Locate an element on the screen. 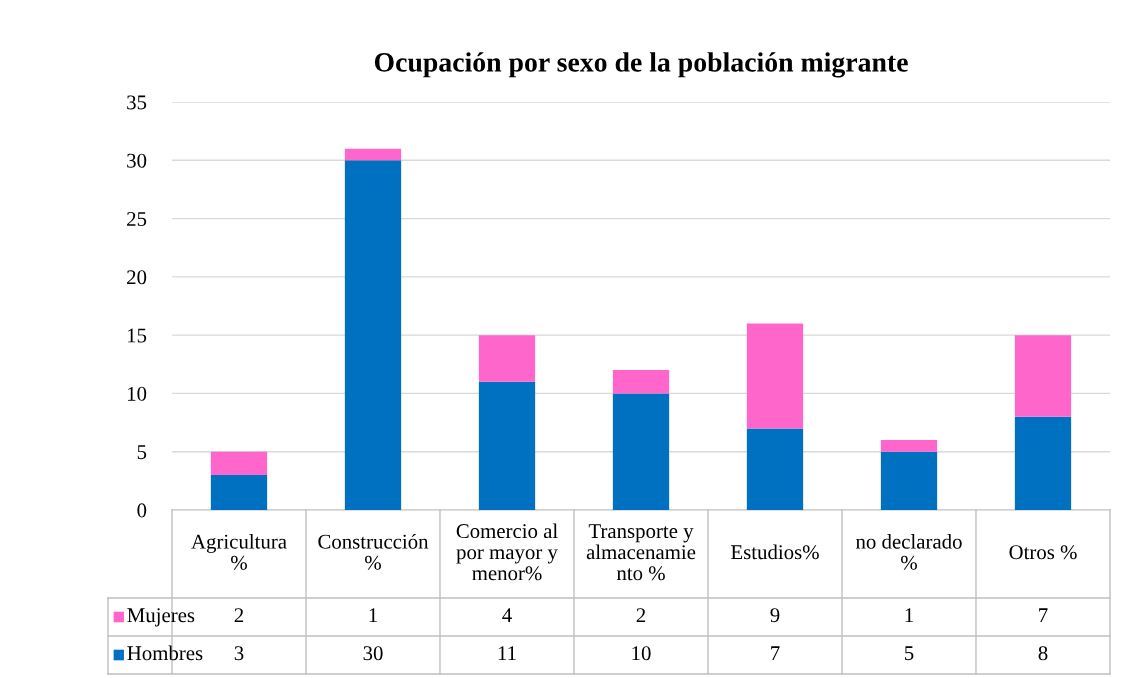  data-label: 11 is located at coordinates (507, 653).